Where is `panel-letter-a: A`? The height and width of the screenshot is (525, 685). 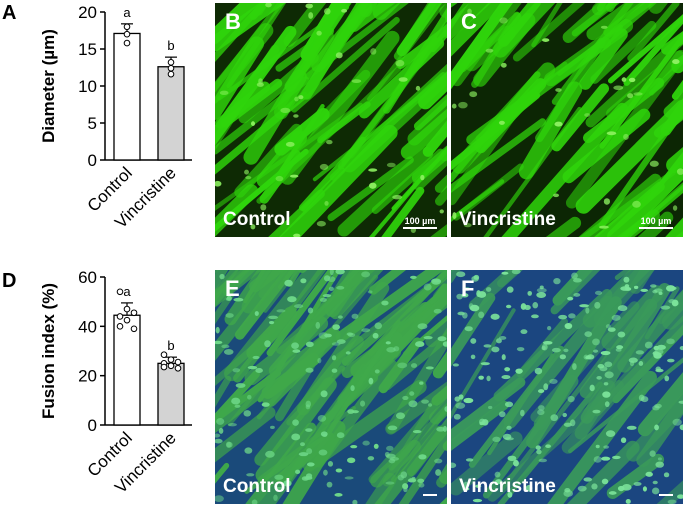
panel-letter-a: A is located at coordinates (9, 13).